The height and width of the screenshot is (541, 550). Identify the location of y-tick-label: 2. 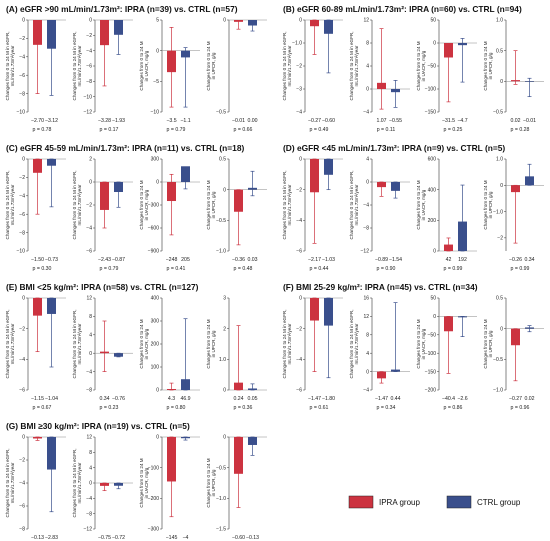
(224, 329).